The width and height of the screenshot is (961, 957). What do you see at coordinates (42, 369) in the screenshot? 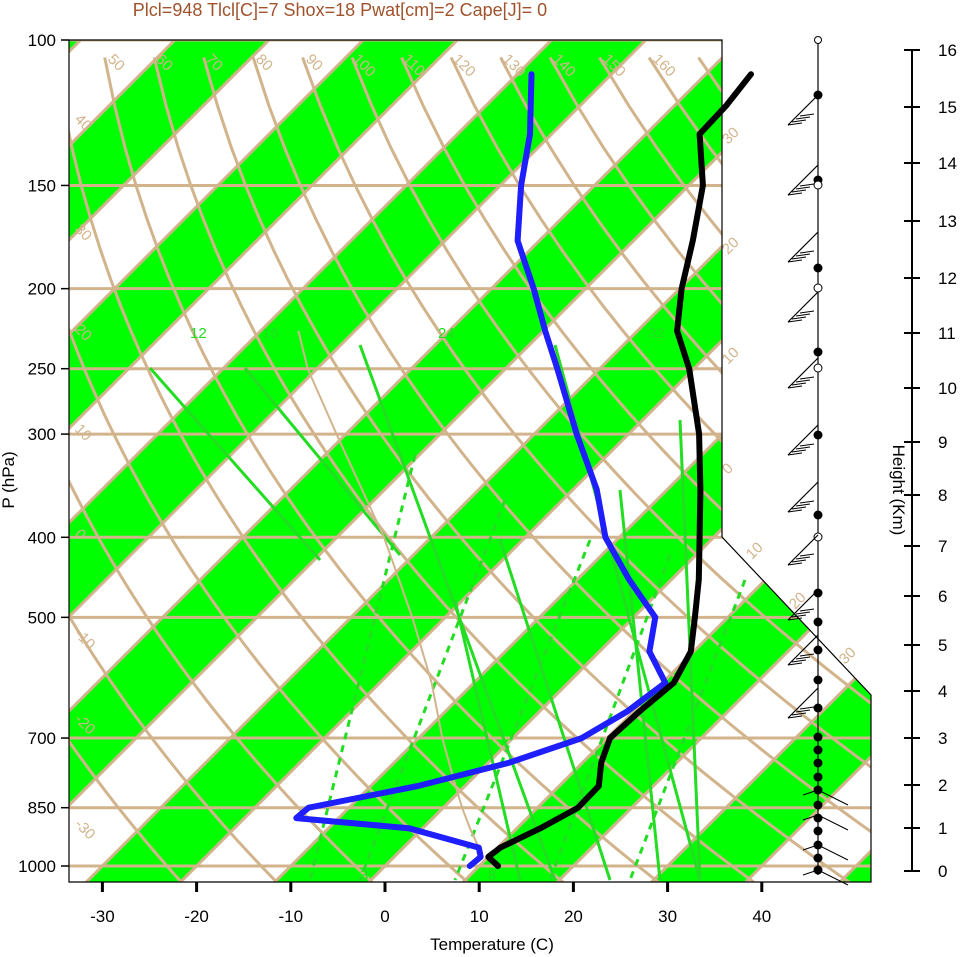
I see `pressure-tick-label: 250` at bounding box center [42, 369].